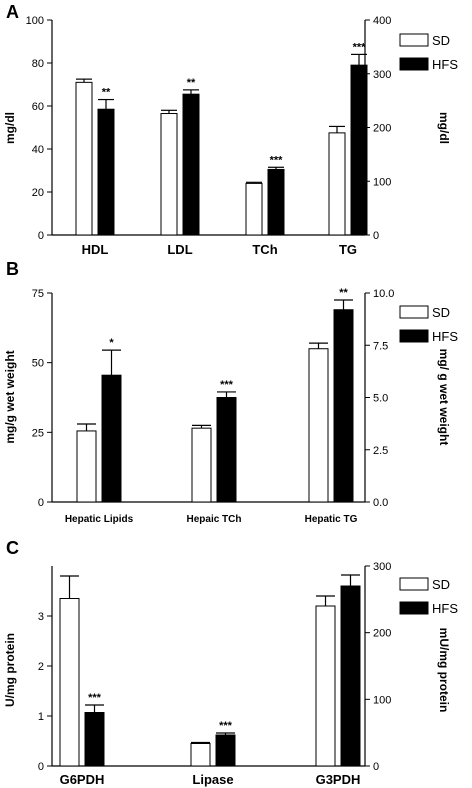 Image resolution: width=472 pixels, height=788 pixels. Describe the element at coordinates (444, 670) in the screenshot. I see `panel-c-right-axis-title: mU/mg protein` at that location.